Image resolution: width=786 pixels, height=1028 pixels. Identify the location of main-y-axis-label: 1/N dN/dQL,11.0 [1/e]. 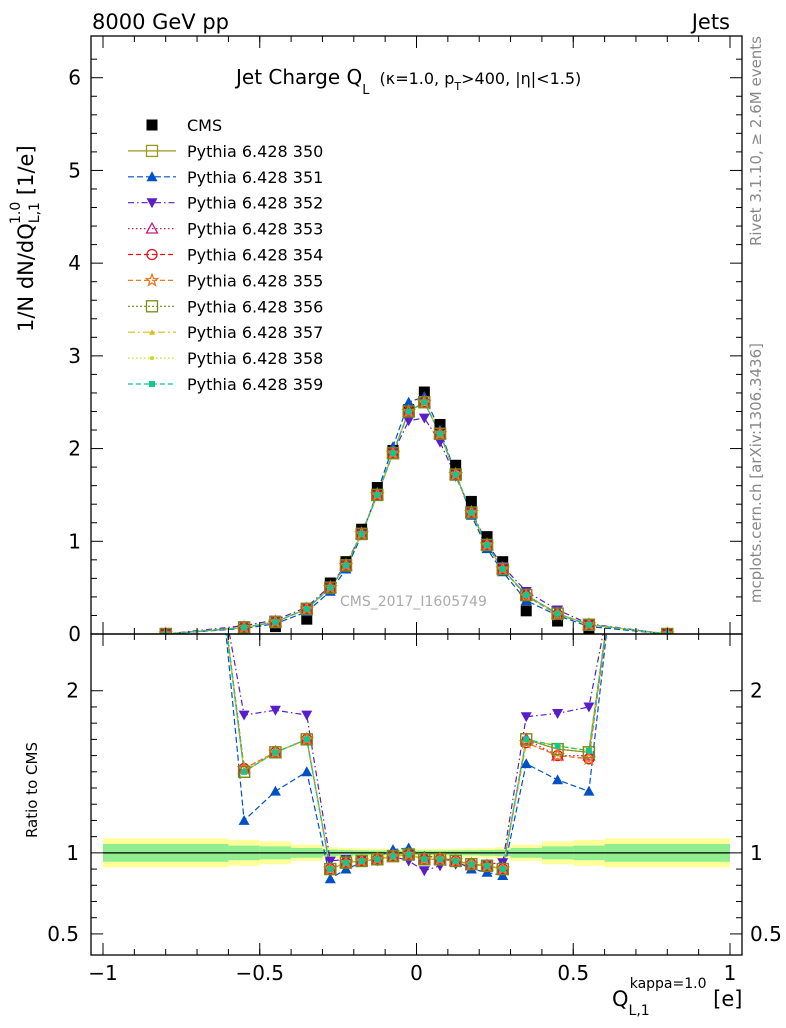
(25, 238).